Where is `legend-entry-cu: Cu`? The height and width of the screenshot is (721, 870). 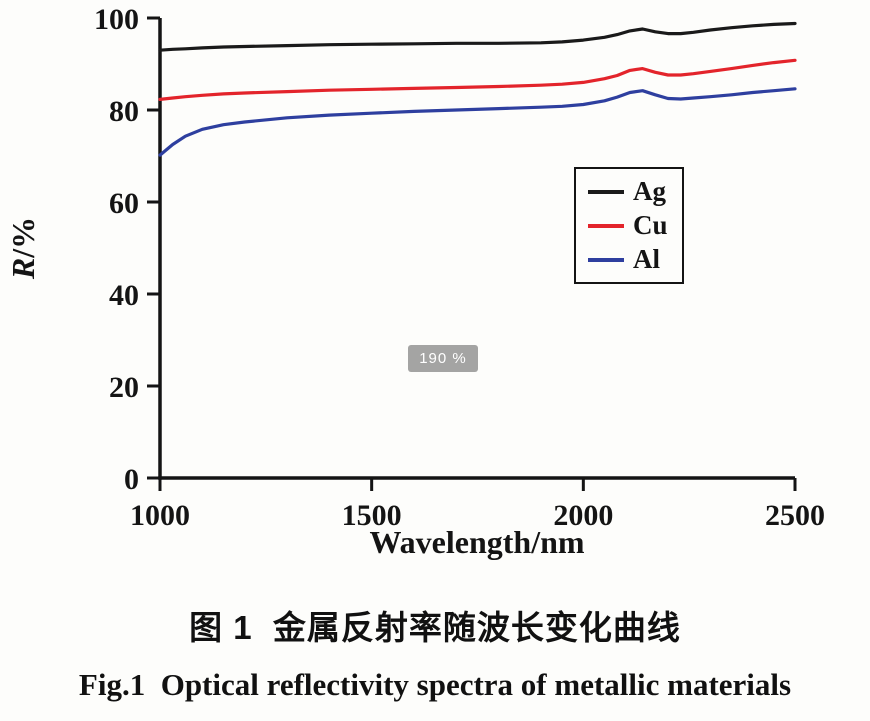 legend-entry-cu: Cu is located at coordinates (628, 225).